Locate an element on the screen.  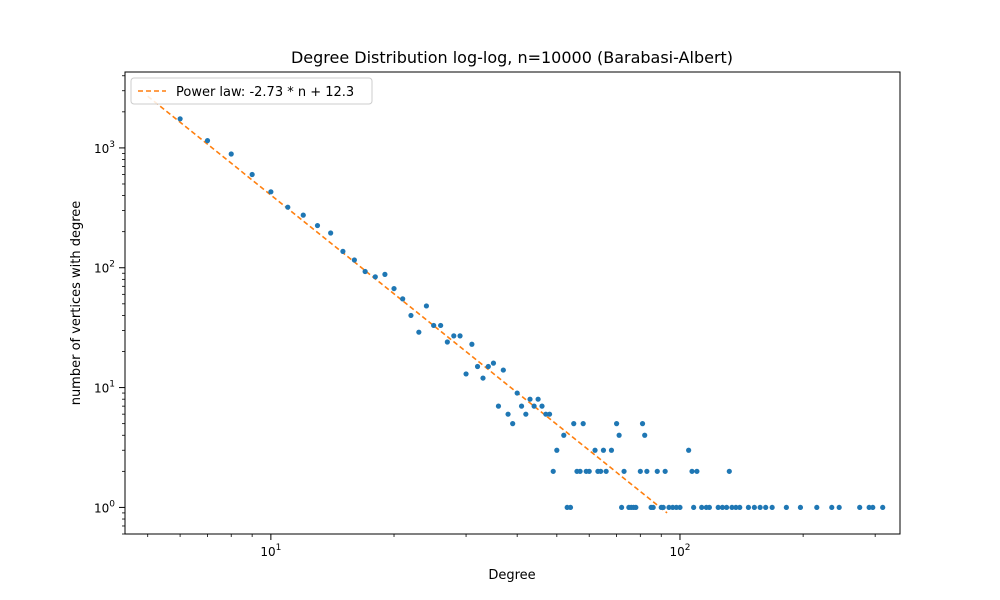
x-tick-label: 10² is located at coordinates (679, 551).